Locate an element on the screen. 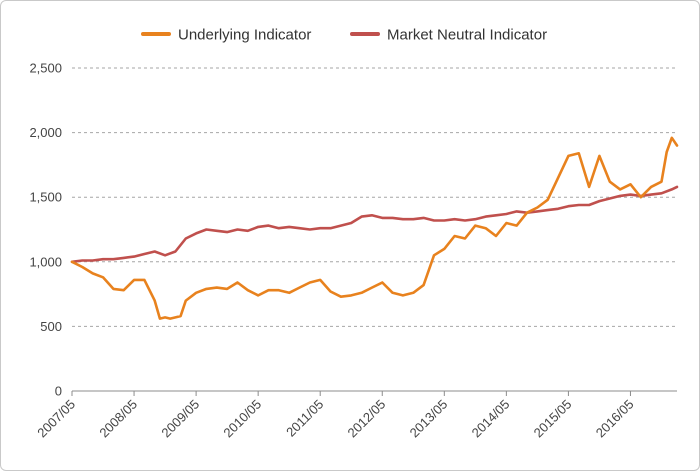 This screenshot has width=700, height=471. x-tick-label: 2008/05 is located at coordinates (118, 419).